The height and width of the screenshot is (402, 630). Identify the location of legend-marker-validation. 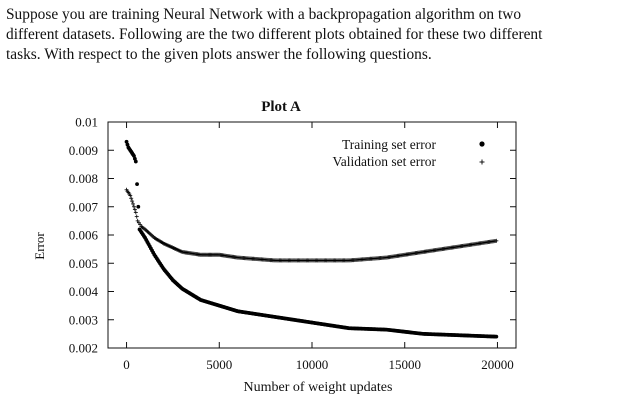
(482, 162).